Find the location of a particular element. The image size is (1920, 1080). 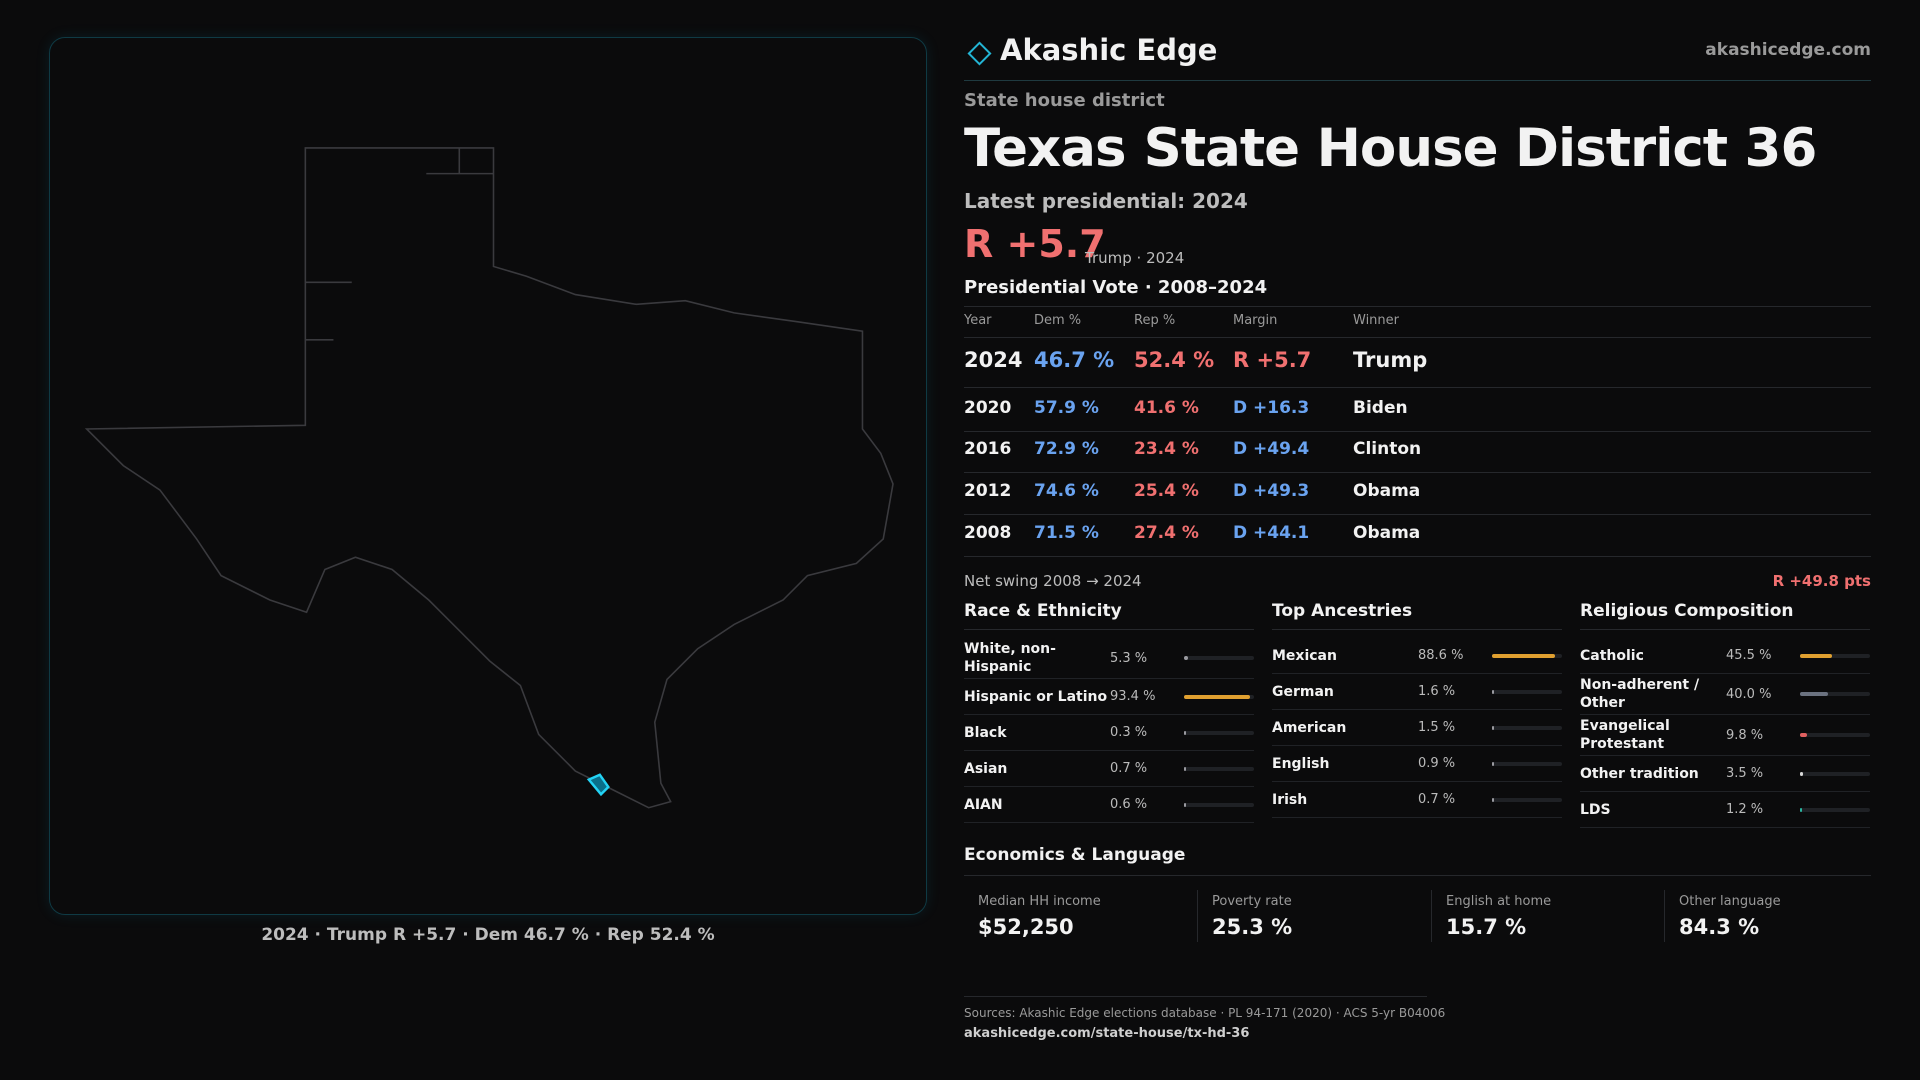

demo-row: Mexican 88.6 % is located at coordinates (1417, 656).